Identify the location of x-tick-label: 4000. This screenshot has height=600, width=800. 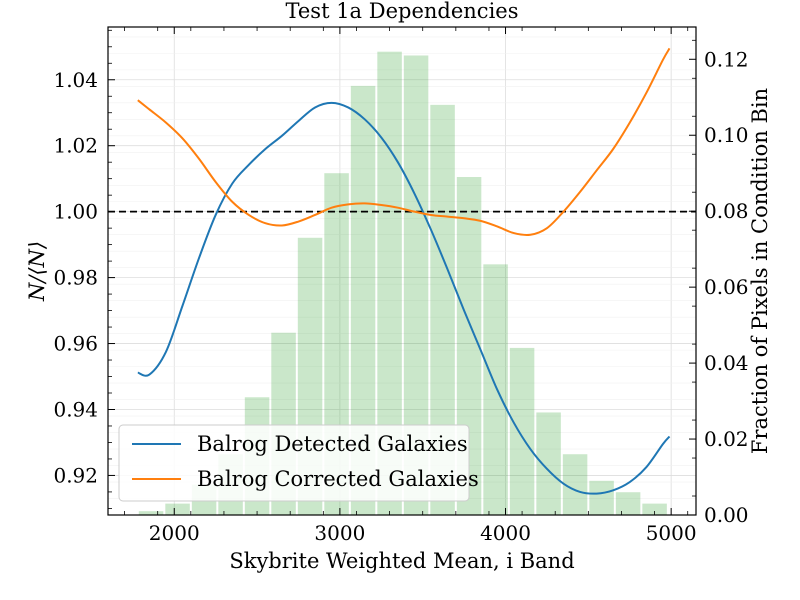
(505, 533).